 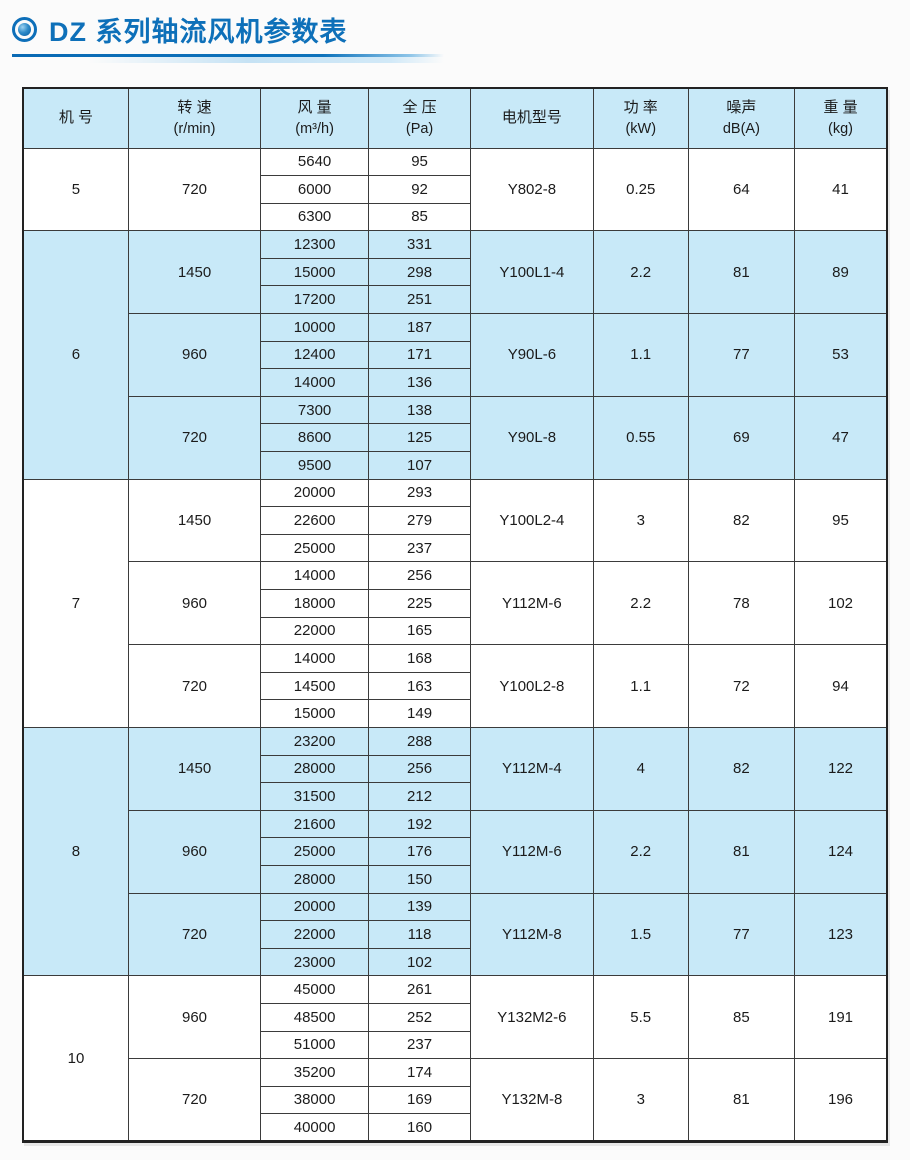 I want to click on table-row: 17200 251, so click(x=455, y=300).